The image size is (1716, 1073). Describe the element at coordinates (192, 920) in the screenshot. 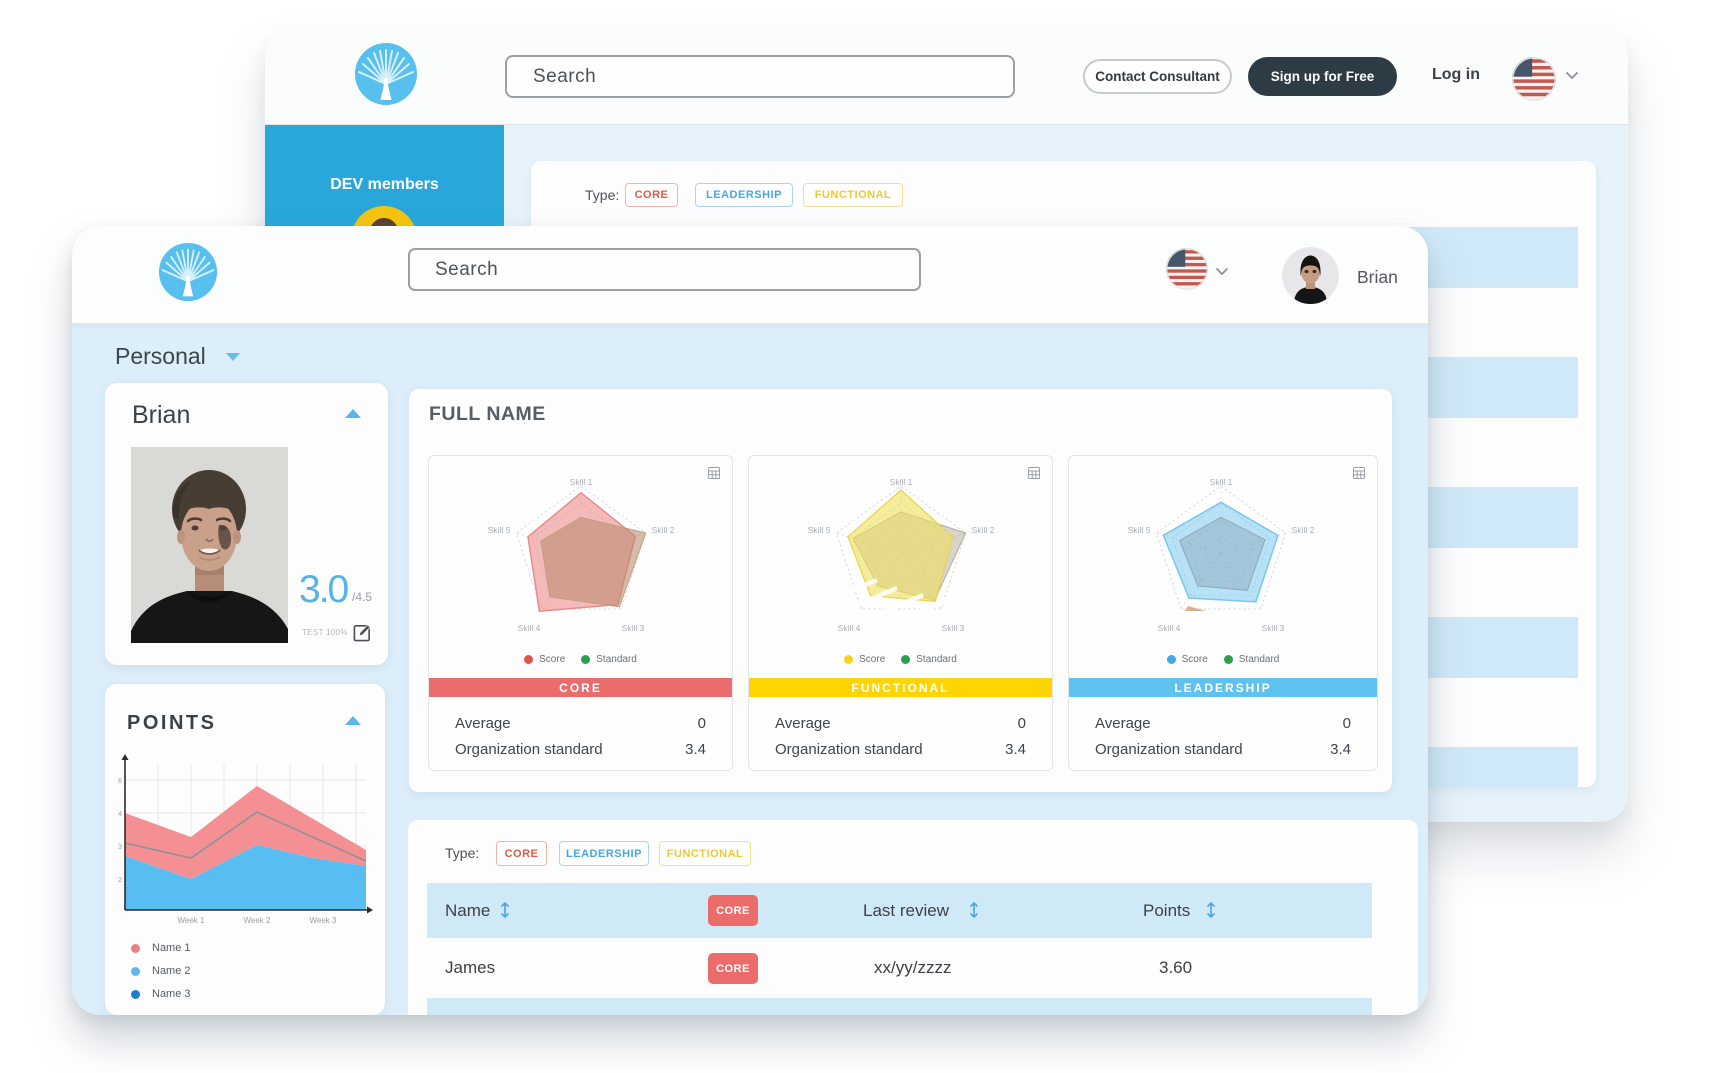

I see `svg-text: Week 1` at that location.